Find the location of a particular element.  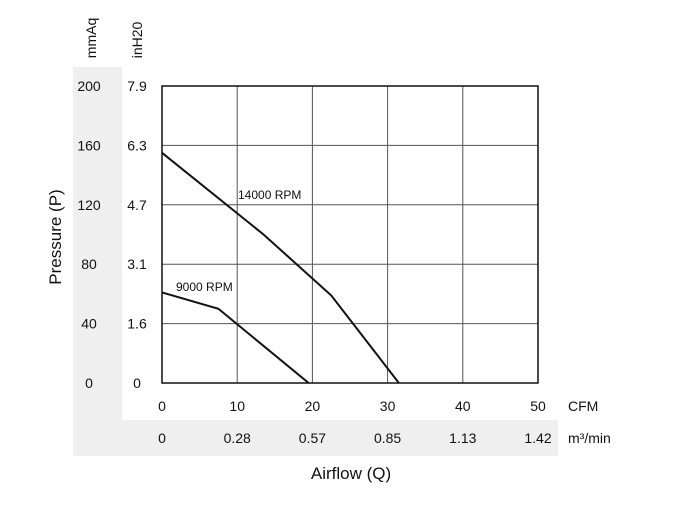

x-tick-label-m3min: 1.42 is located at coordinates (537, 438).